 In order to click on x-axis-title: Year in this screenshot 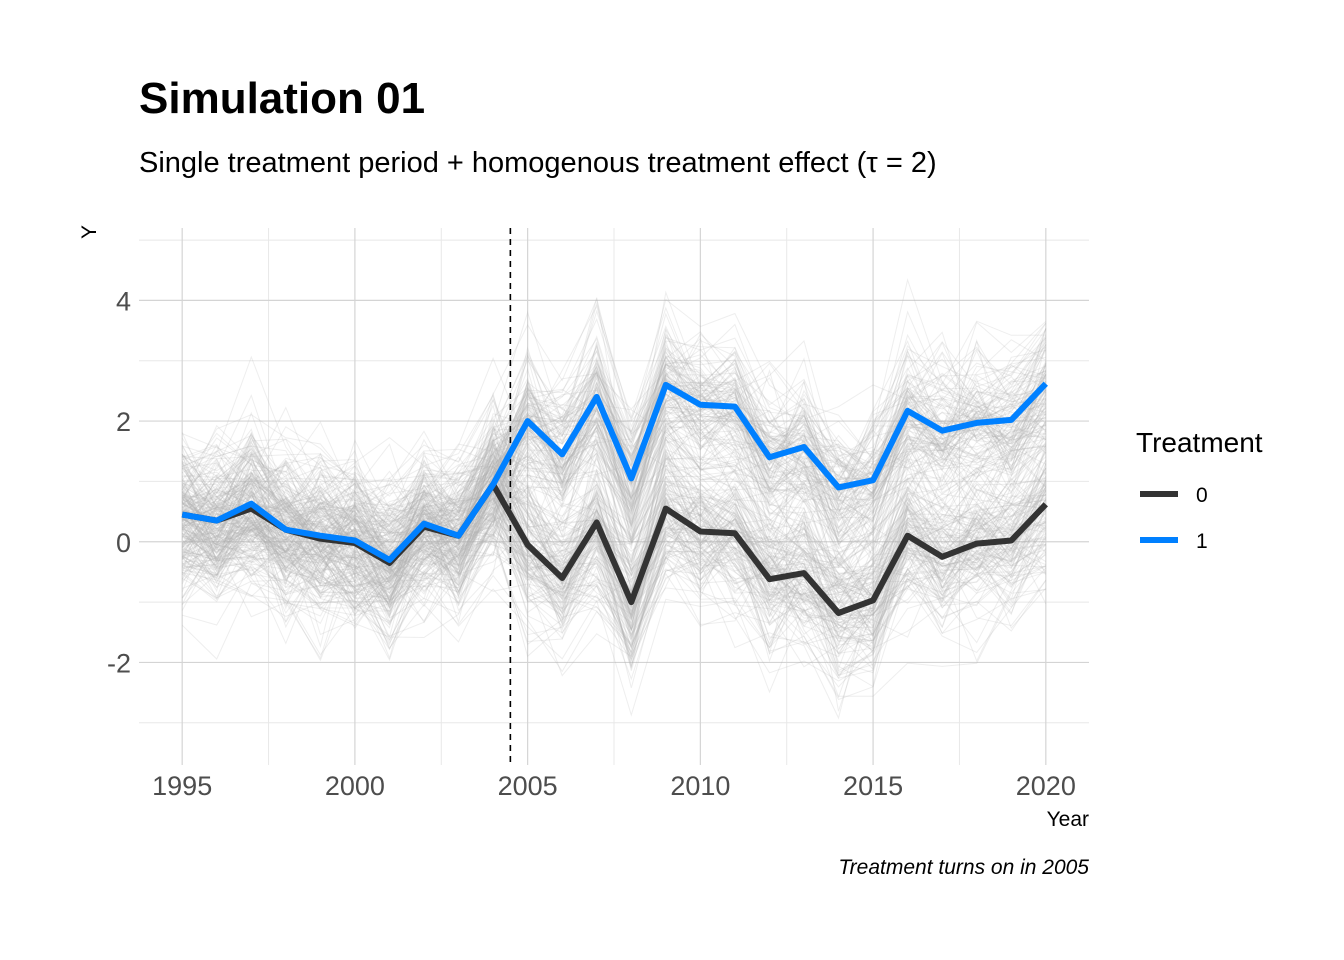, I will do `click(1068, 819)`.